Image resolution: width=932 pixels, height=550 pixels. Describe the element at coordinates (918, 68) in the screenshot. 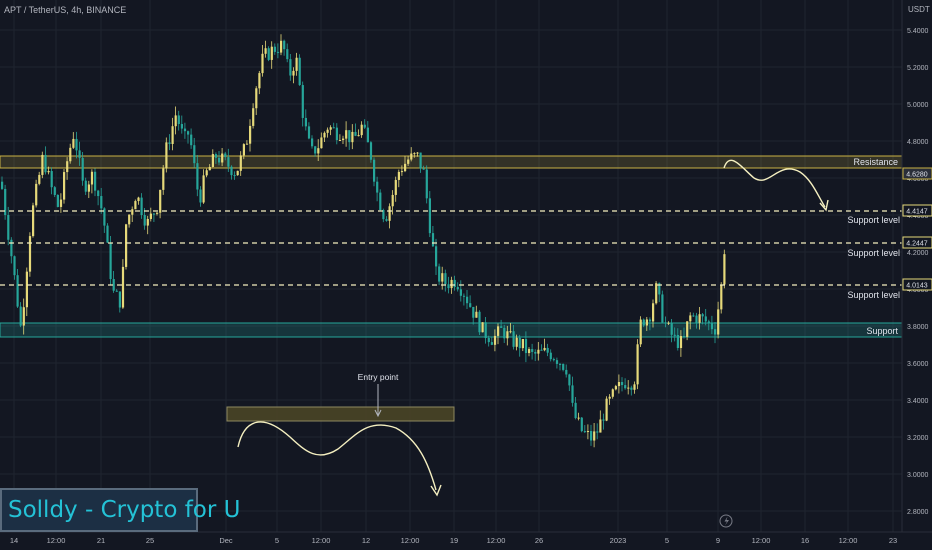

I see `price-tick-label: 5.2000` at that location.